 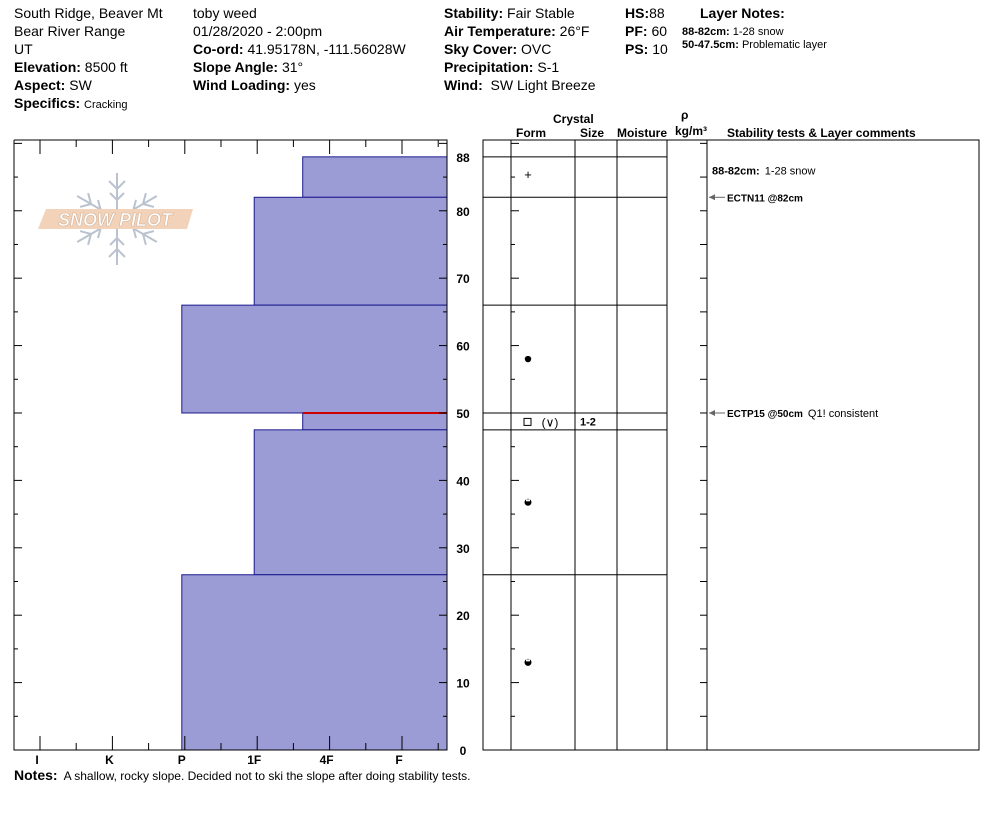 What do you see at coordinates (109, 760) in the screenshot?
I see `hardness-tick-label: K` at bounding box center [109, 760].